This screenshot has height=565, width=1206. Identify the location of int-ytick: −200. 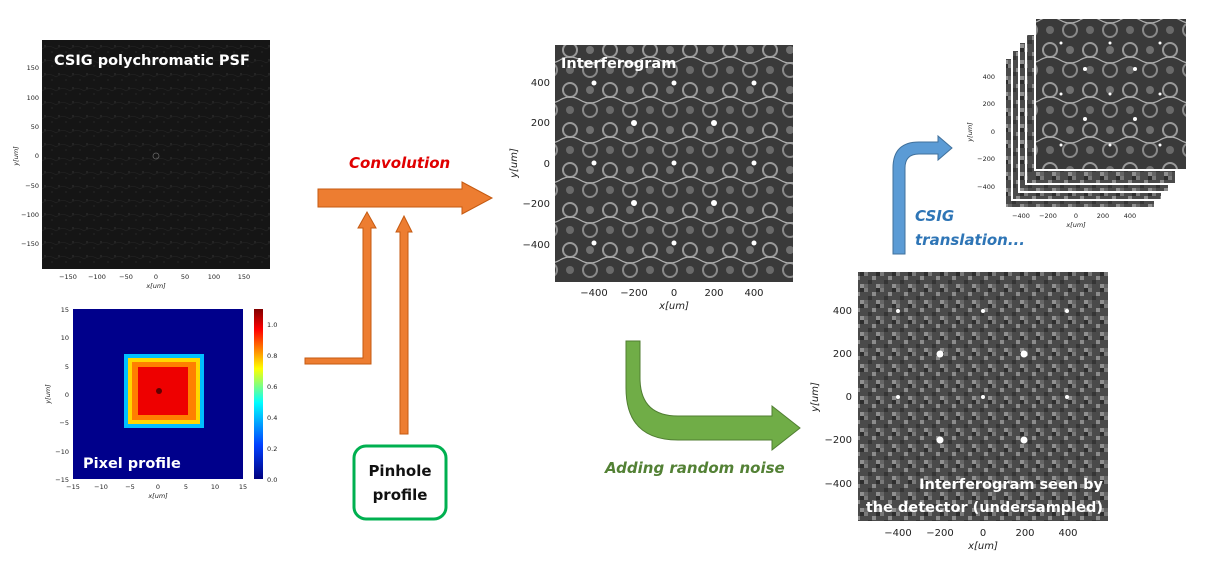
(536, 204).